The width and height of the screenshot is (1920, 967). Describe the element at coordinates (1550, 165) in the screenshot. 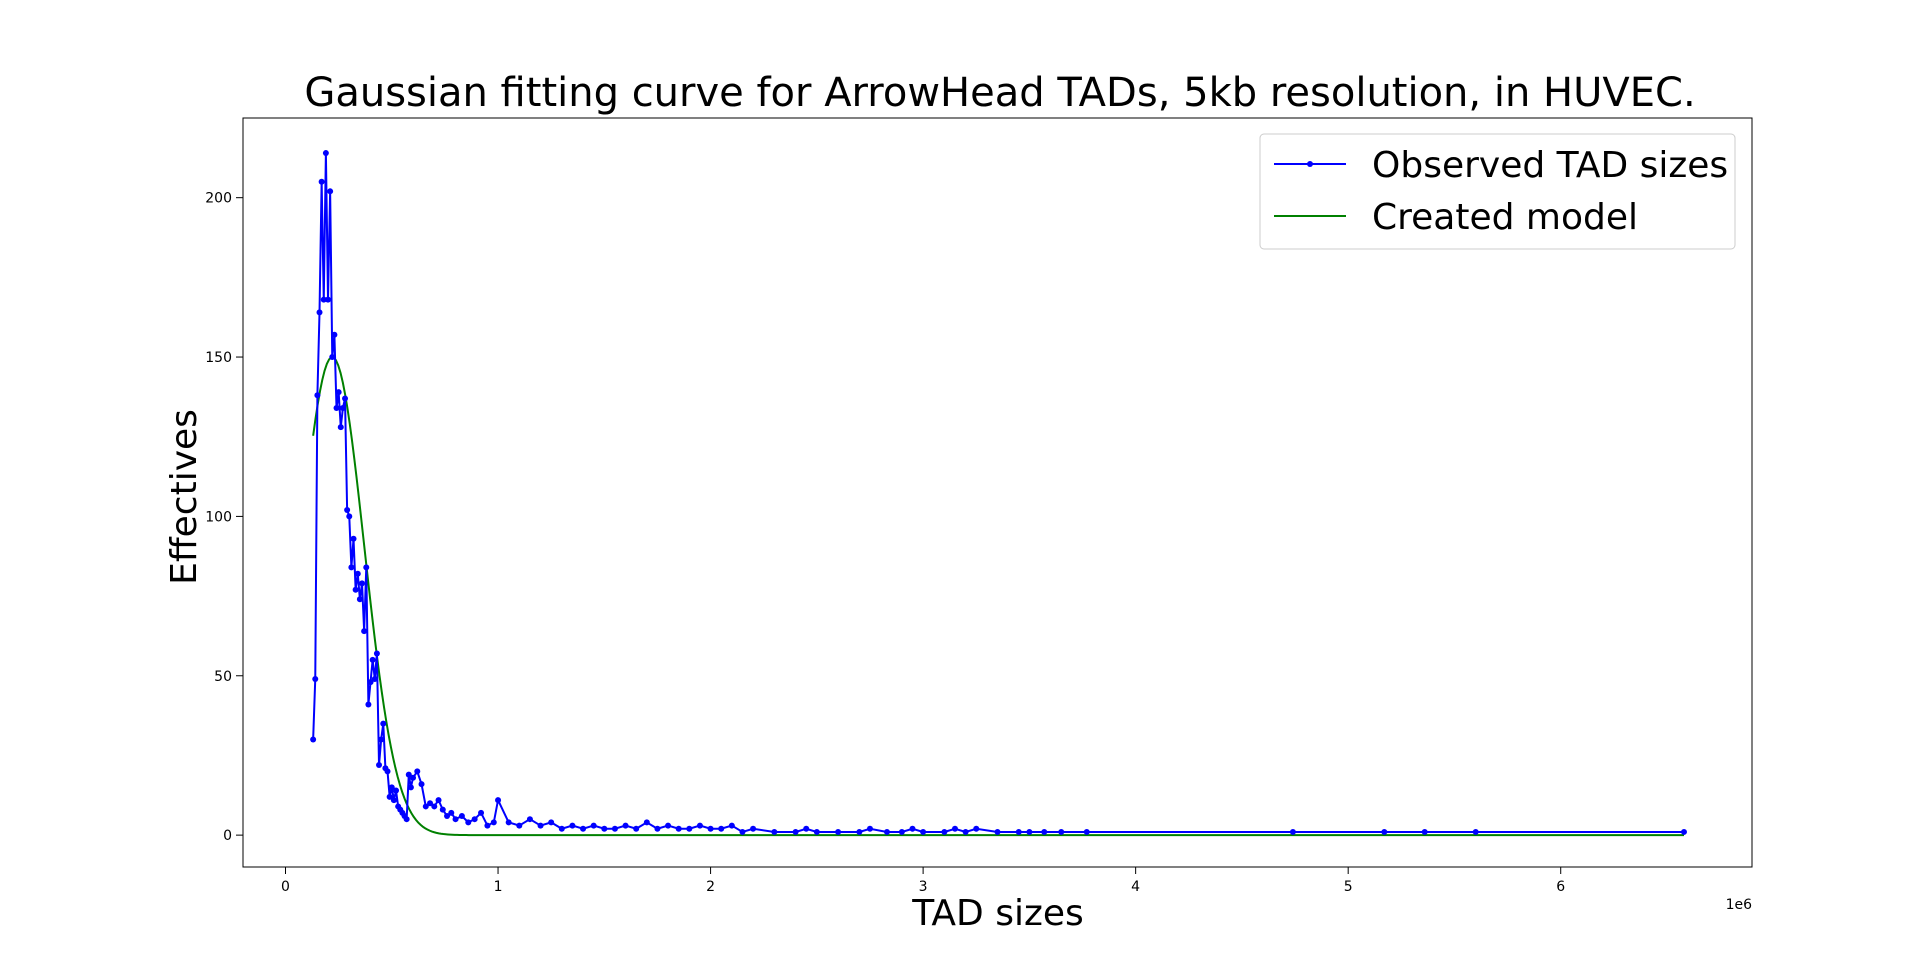

I see `legend-label-observed: Observed TAD sizes` at that location.